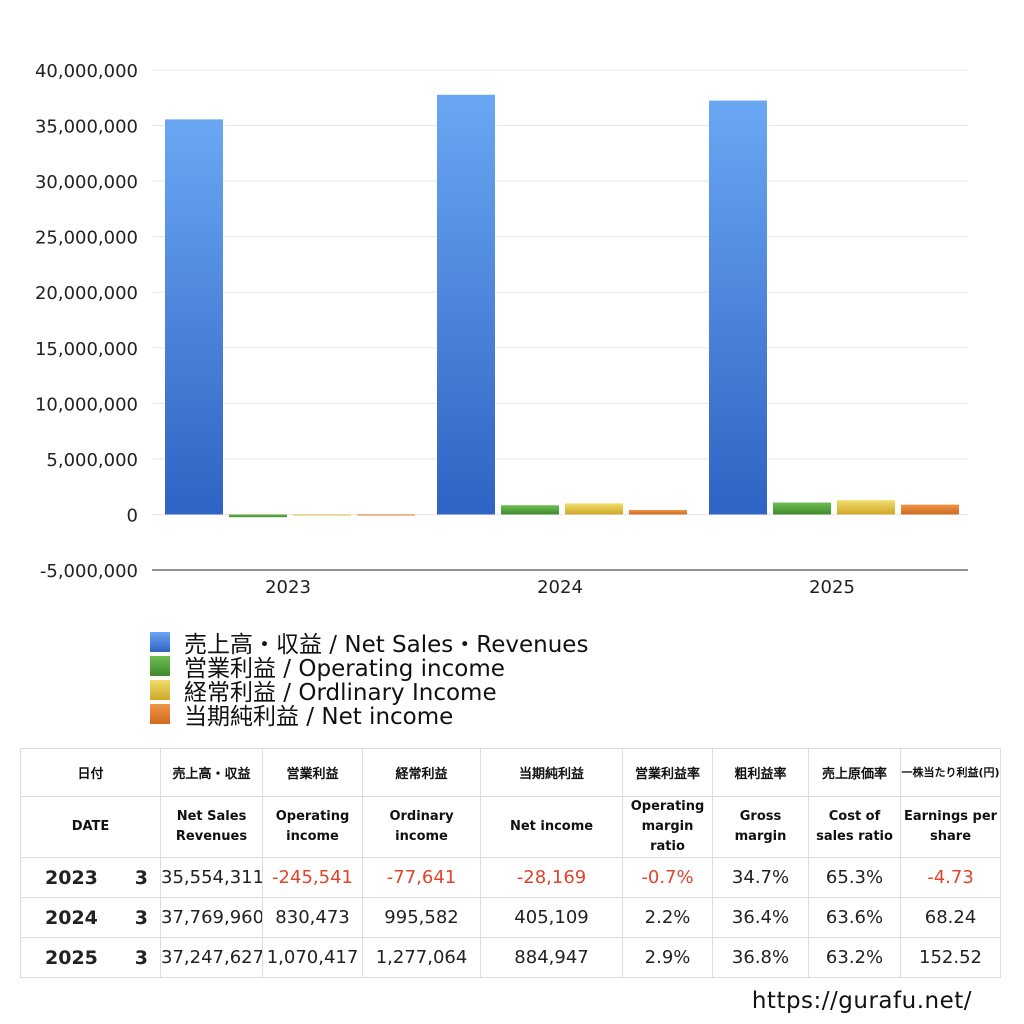 This screenshot has height=1024, width=1024. Describe the element at coordinates (761, 772) in the screenshot. I see `header-gross-ja: 粗利益率` at that location.